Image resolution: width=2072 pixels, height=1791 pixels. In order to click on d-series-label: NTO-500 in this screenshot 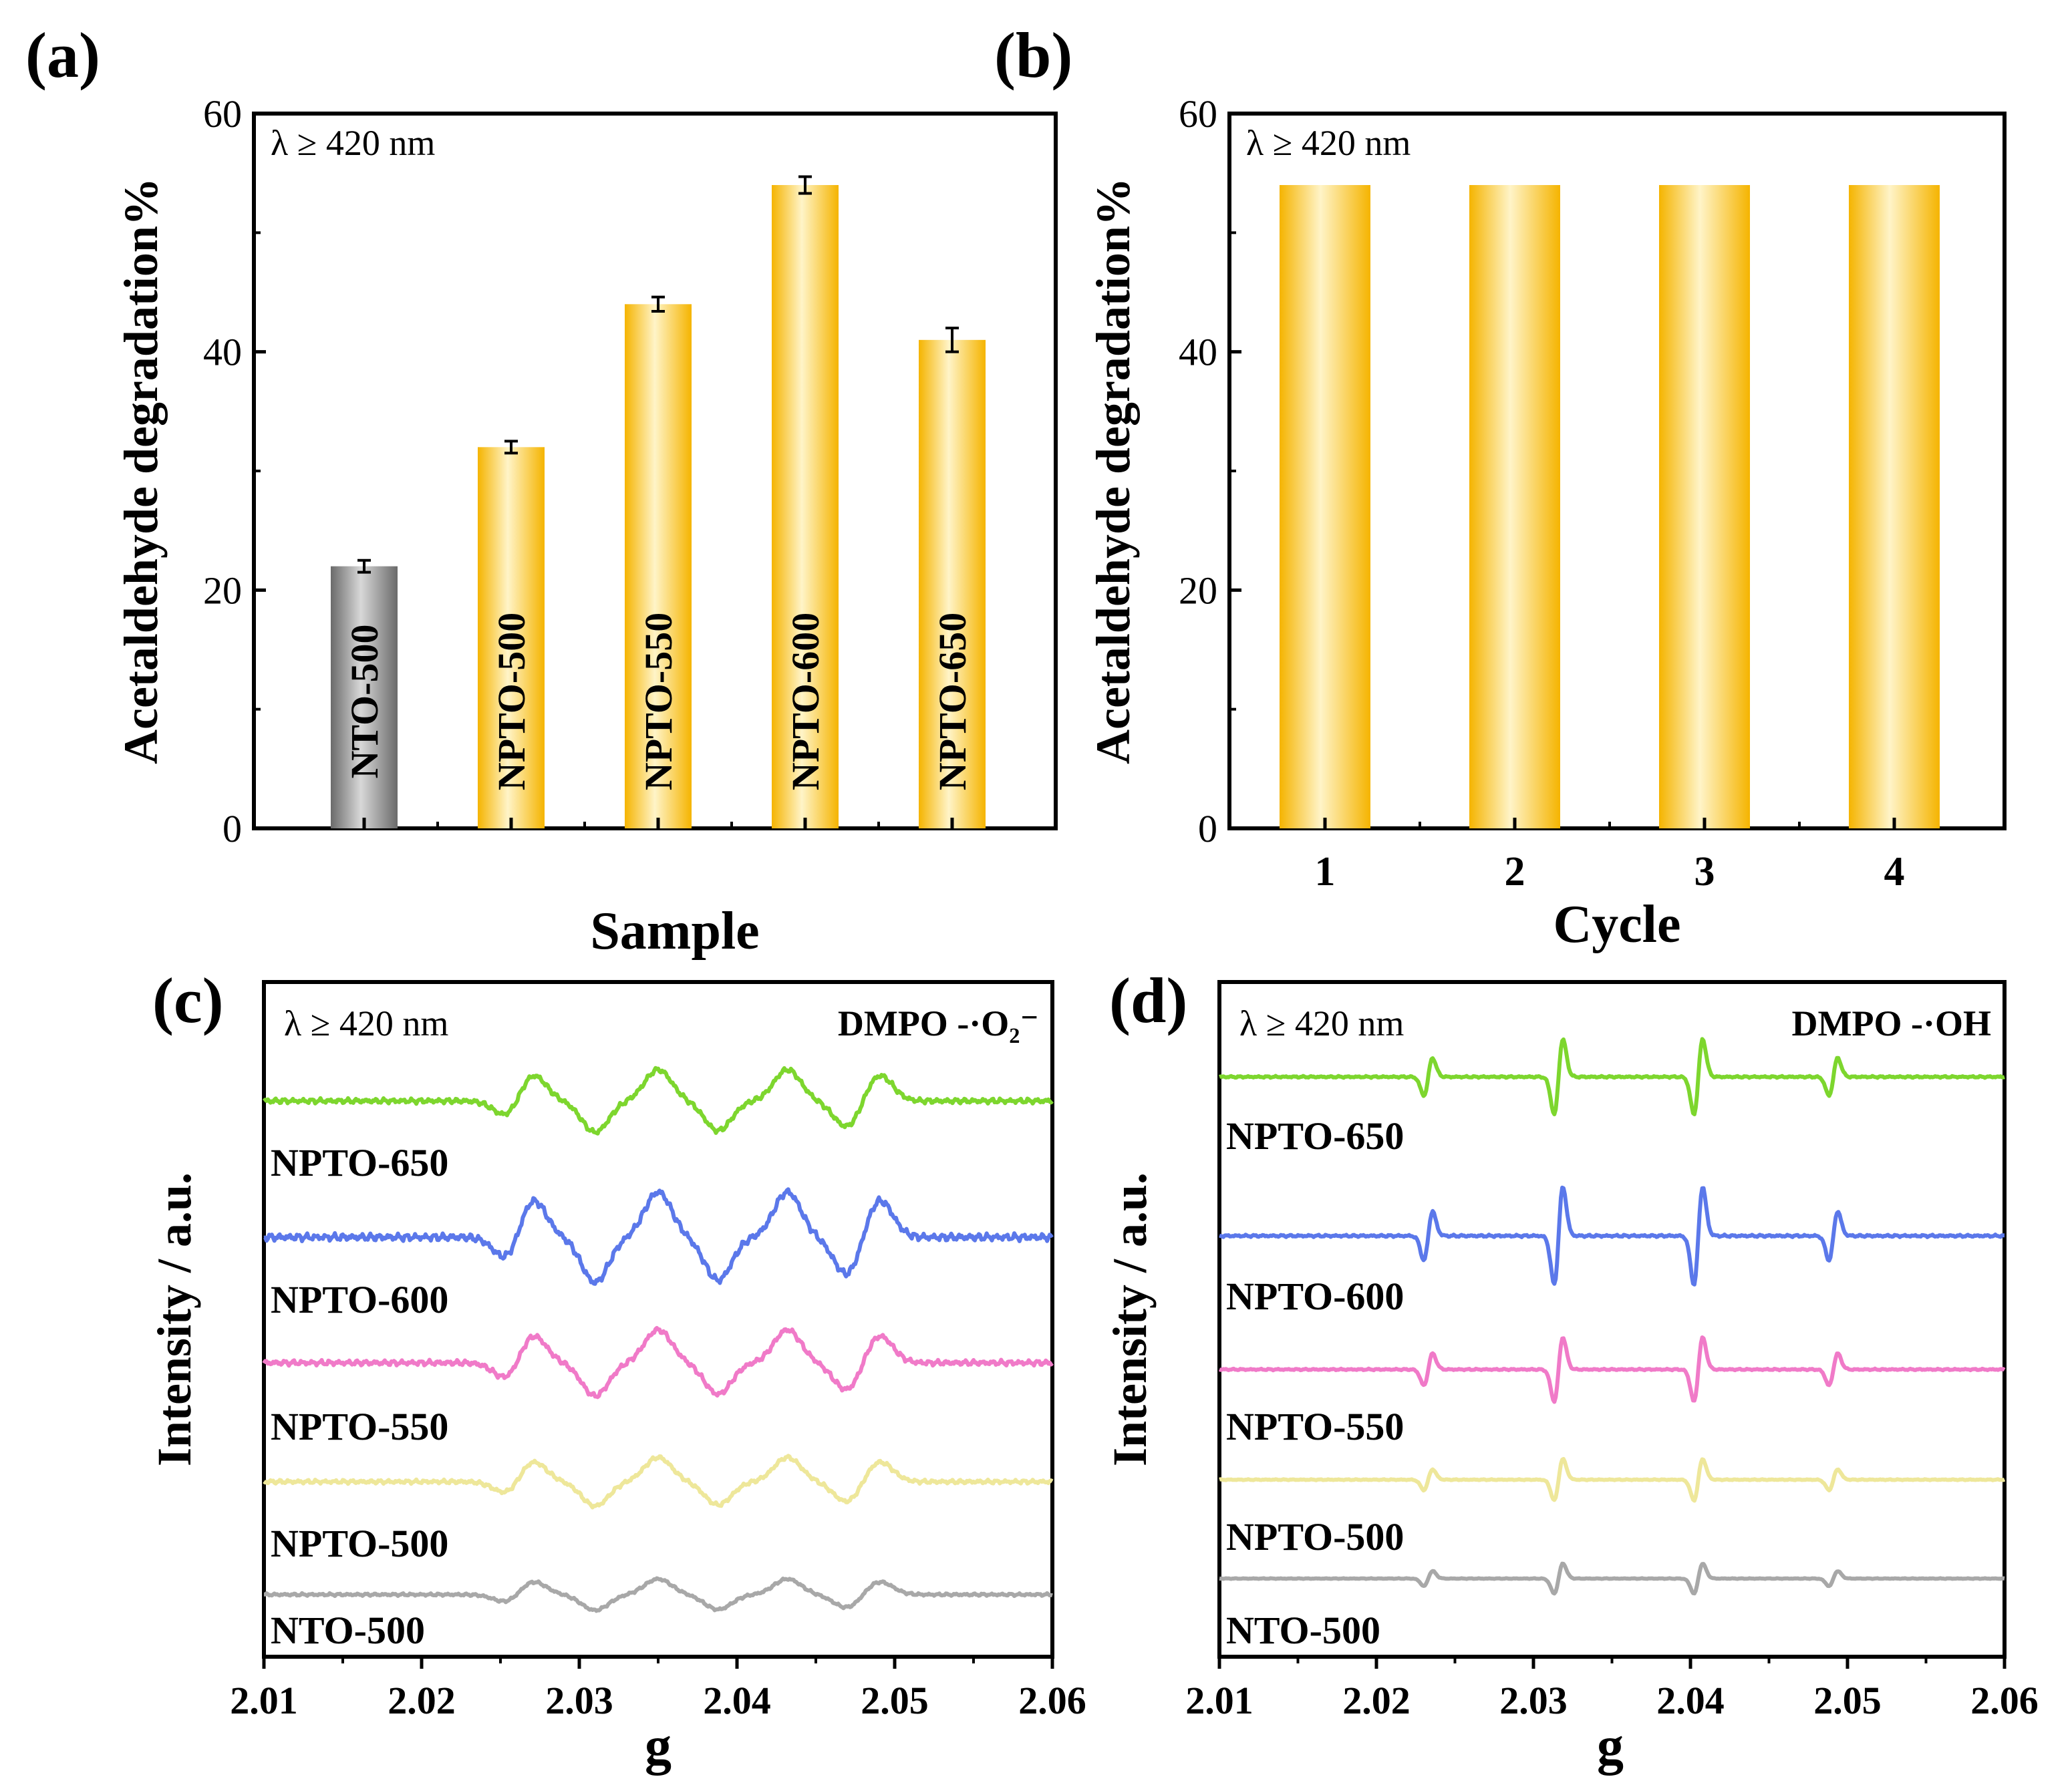, I will do `click(1303, 1630)`.